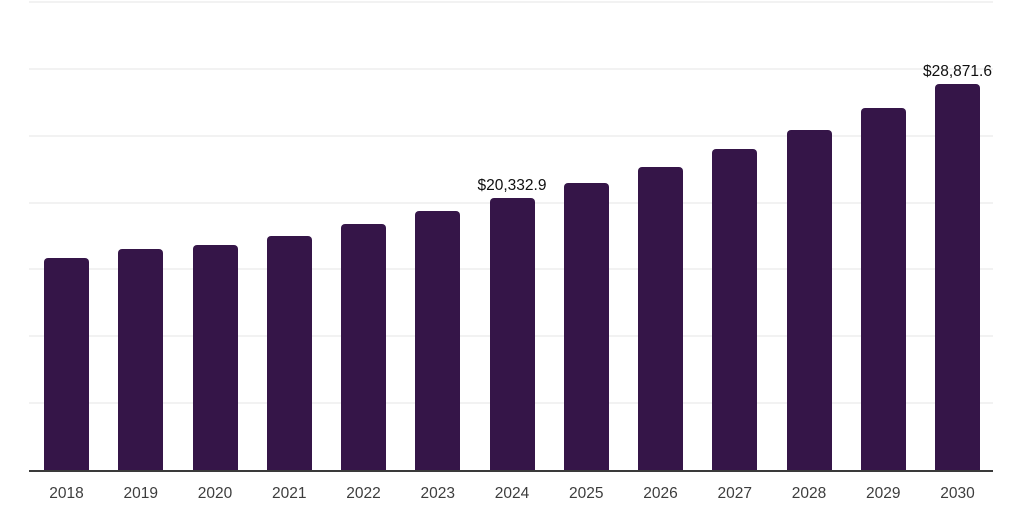 This screenshot has width=1024, height=512. I want to click on x-tick-label-2024: 2024, so click(512, 493).